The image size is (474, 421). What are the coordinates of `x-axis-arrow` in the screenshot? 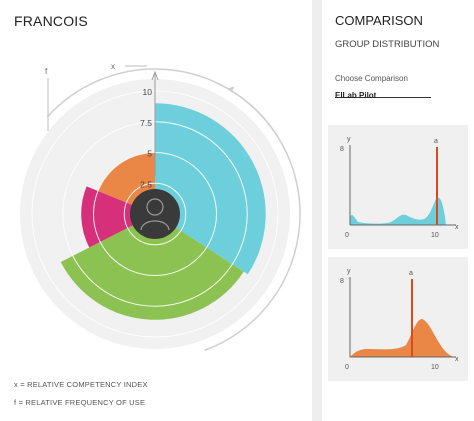 It's located at (155, 75).